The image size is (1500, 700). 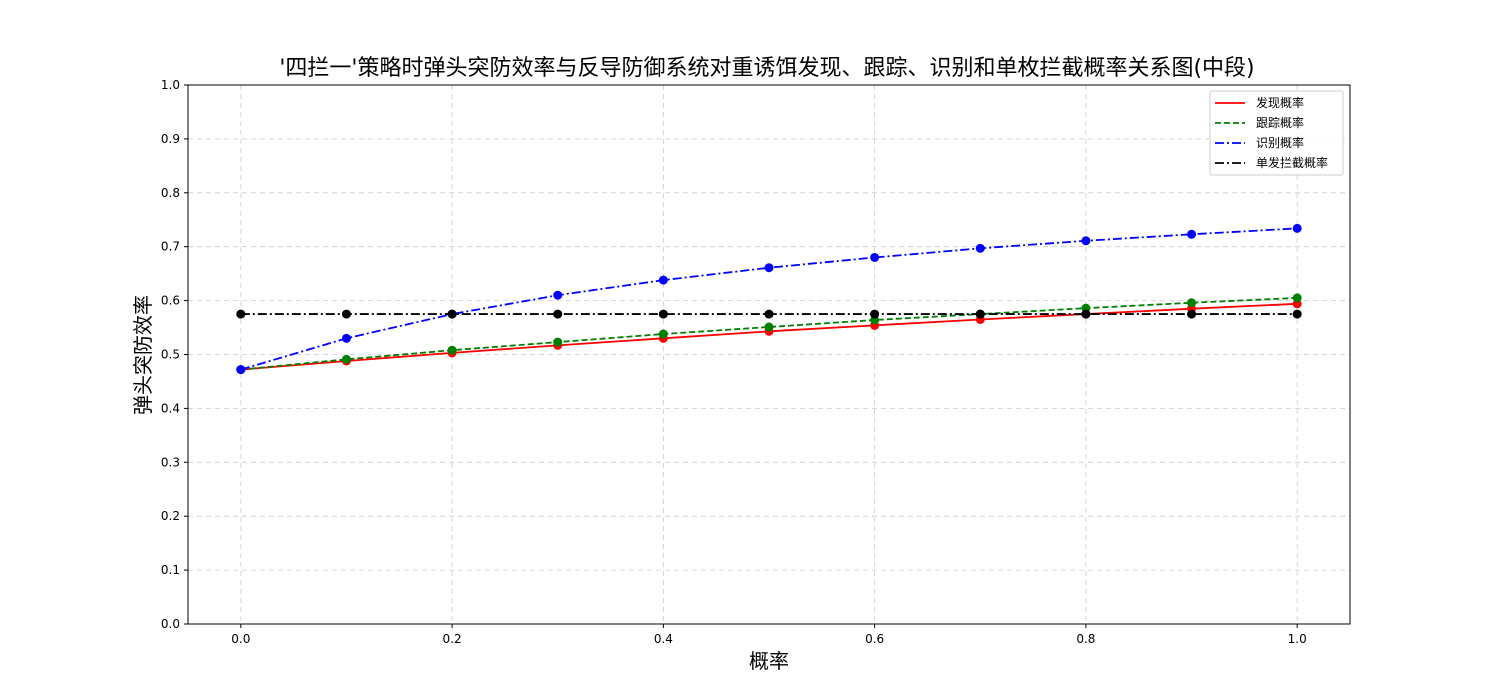 I want to click on y-tick-label: 0.9, so click(x=170, y=139).